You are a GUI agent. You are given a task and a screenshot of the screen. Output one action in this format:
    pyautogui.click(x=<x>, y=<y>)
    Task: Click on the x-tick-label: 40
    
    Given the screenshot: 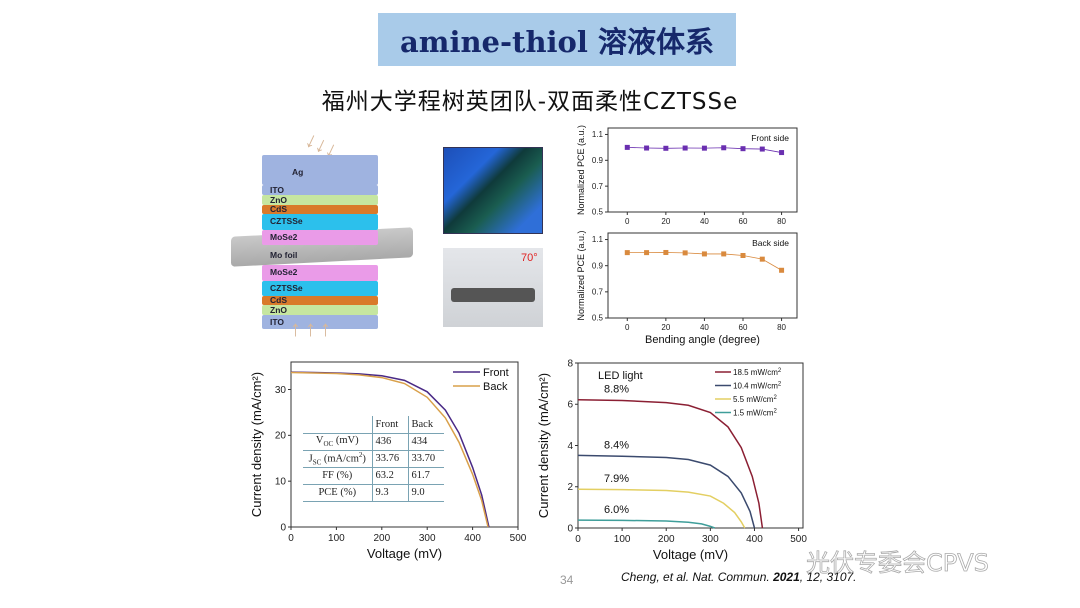 What is the action you would take?
    pyautogui.click(x=704, y=327)
    